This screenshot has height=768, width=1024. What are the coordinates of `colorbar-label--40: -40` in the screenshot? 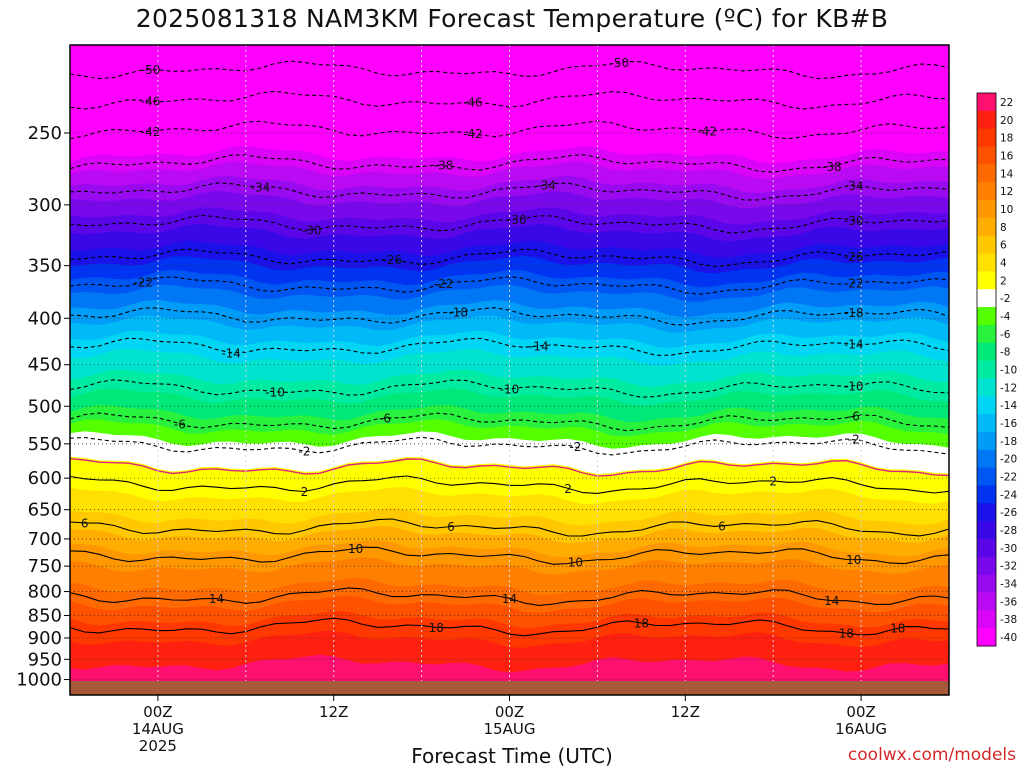 It's located at (1008, 638).